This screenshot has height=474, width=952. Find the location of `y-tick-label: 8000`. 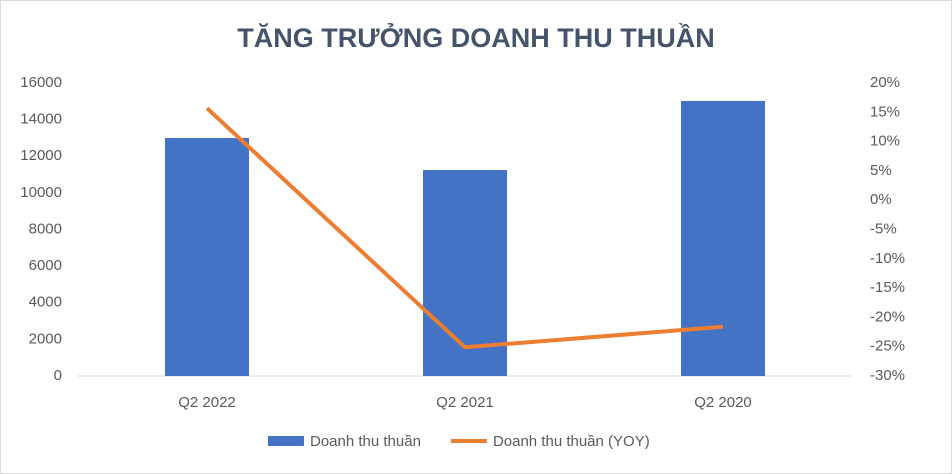

y-tick-label: 8000 is located at coordinates (45, 228).